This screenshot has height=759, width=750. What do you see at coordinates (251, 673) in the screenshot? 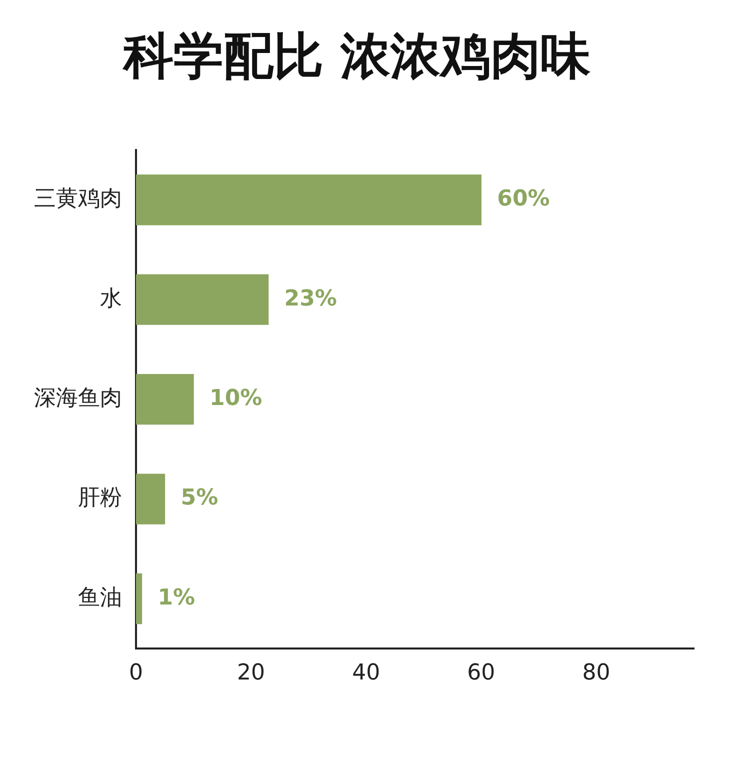
I see `x-tick-label: 20` at bounding box center [251, 673].